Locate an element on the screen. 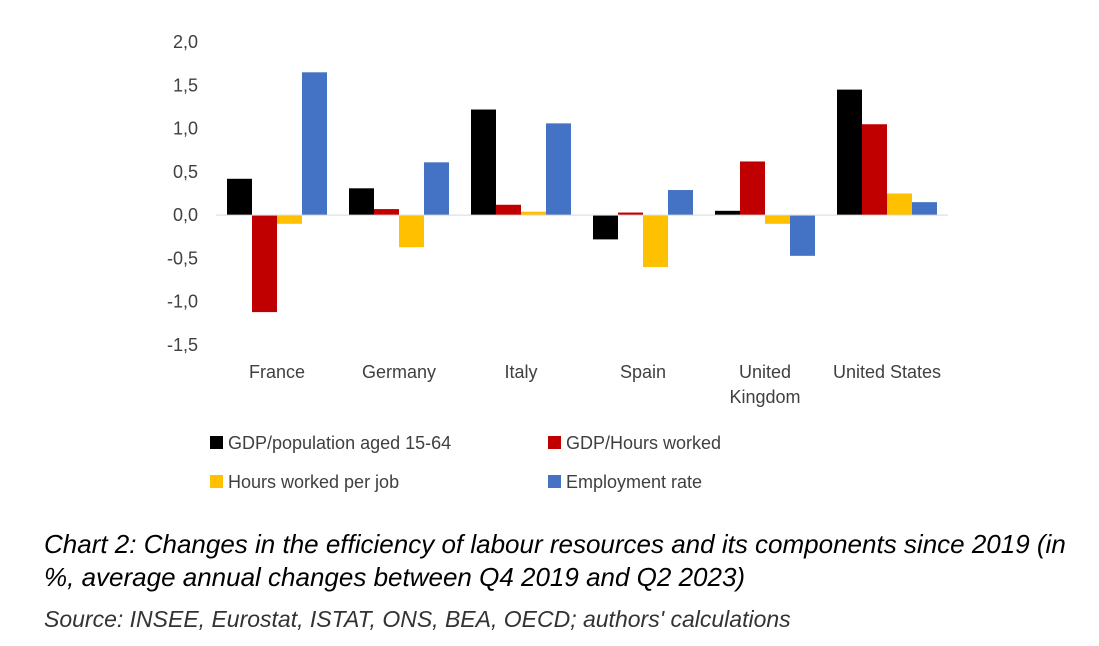 The image size is (1099, 646). category-label: Kingdom is located at coordinates (764, 397).